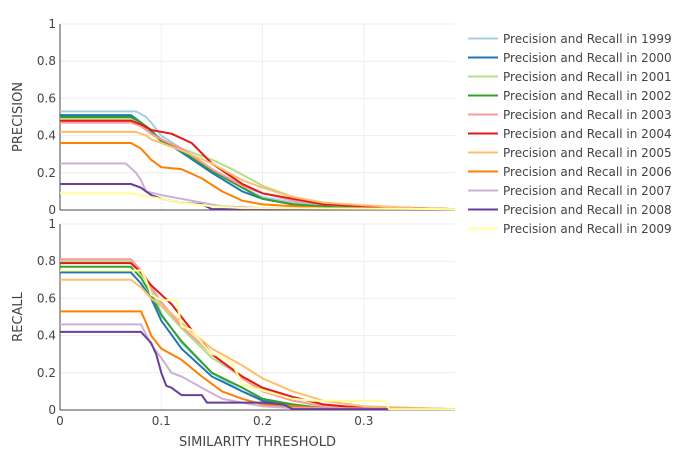 Image resolution: width=700 pixels, height=454 pixels. Describe the element at coordinates (52, 224) in the screenshot. I see `recall-ytick-label: 1` at that location.